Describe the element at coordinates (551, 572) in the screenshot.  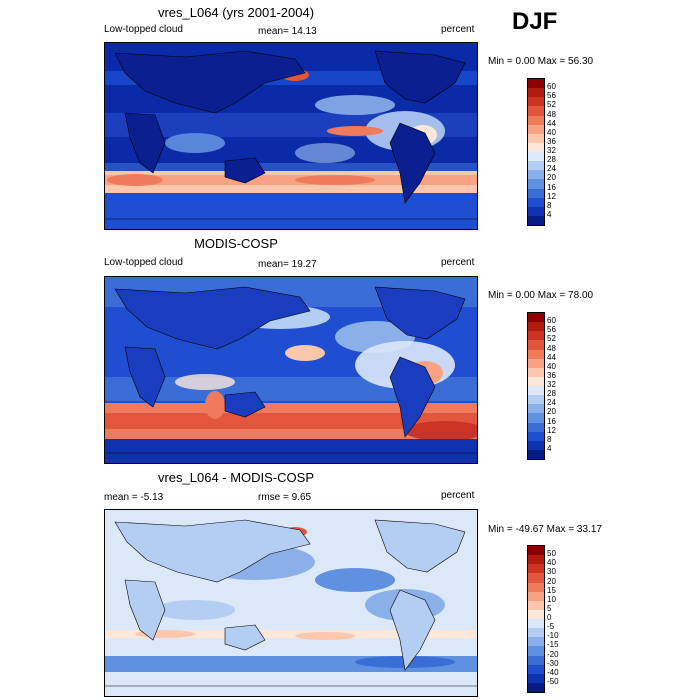
I see `colorbar-tick-label: 30` at that location.